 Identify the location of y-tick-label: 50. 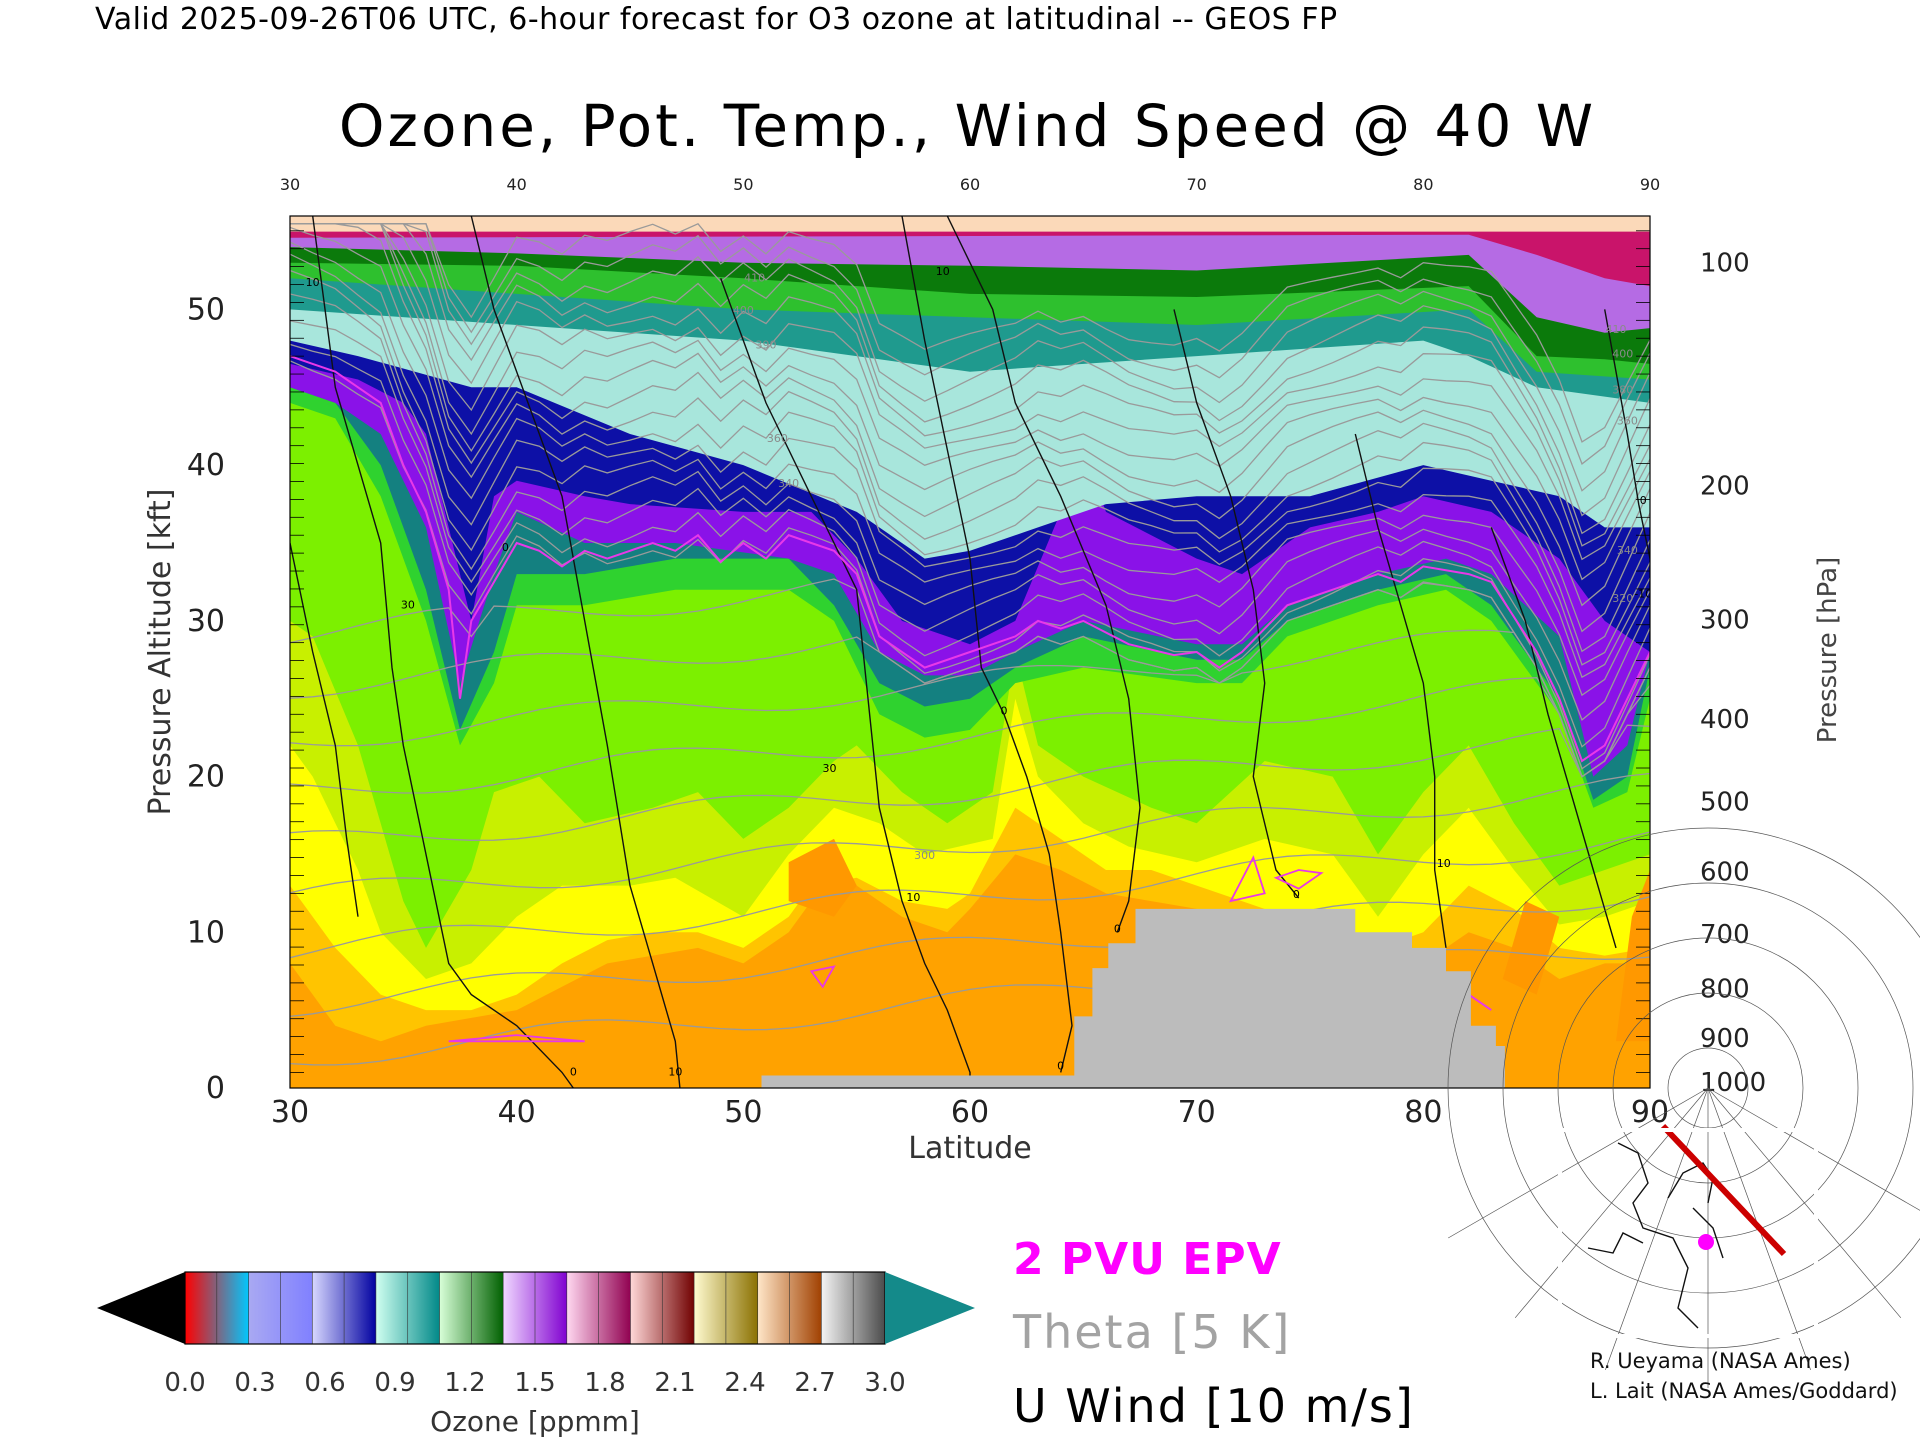
(206, 309).